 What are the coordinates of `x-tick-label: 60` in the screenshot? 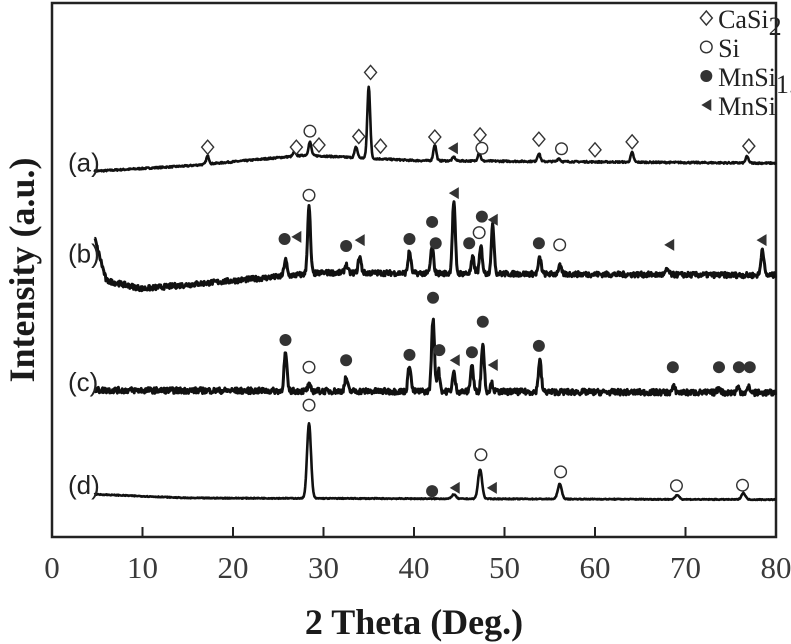 It's located at (595, 567).